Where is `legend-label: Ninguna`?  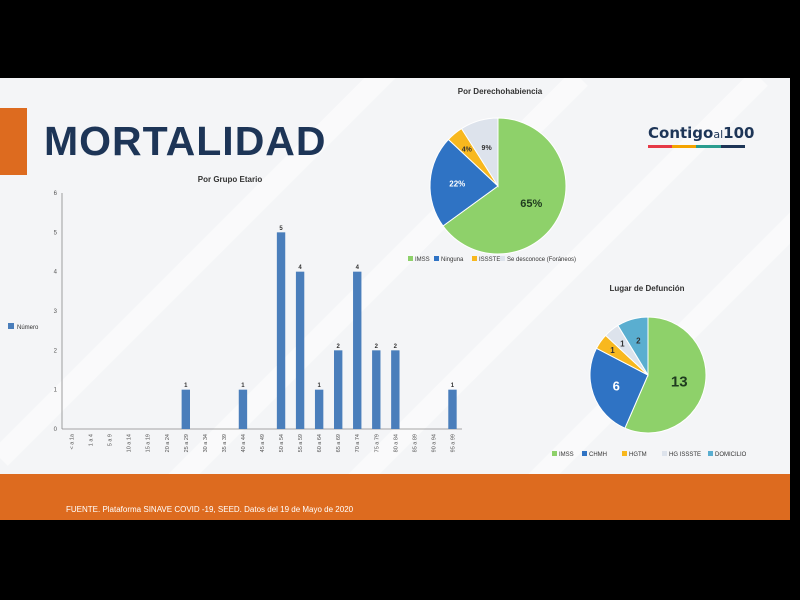
legend-label: Ninguna is located at coordinates (452, 260).